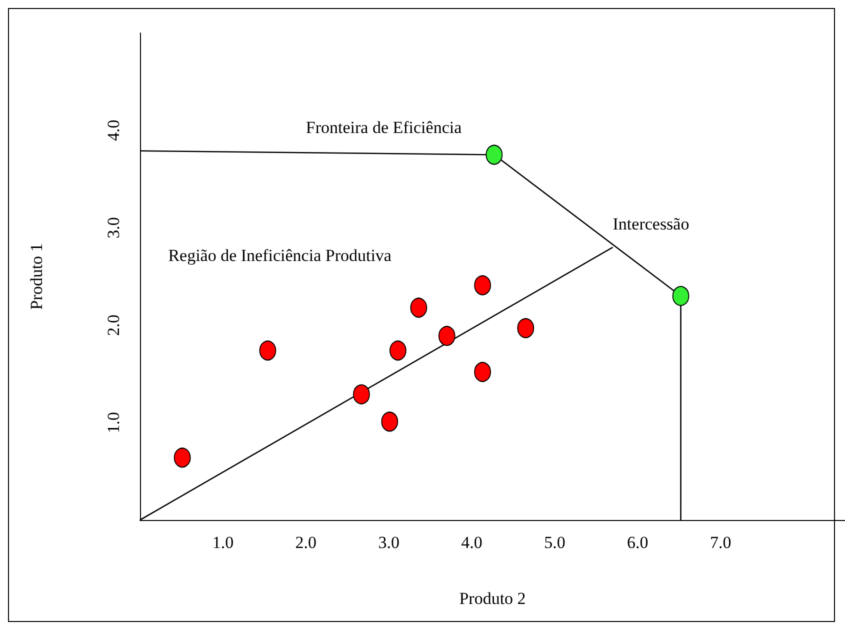  I want to click on x-tick-label: 3.0, so click(389, 542).